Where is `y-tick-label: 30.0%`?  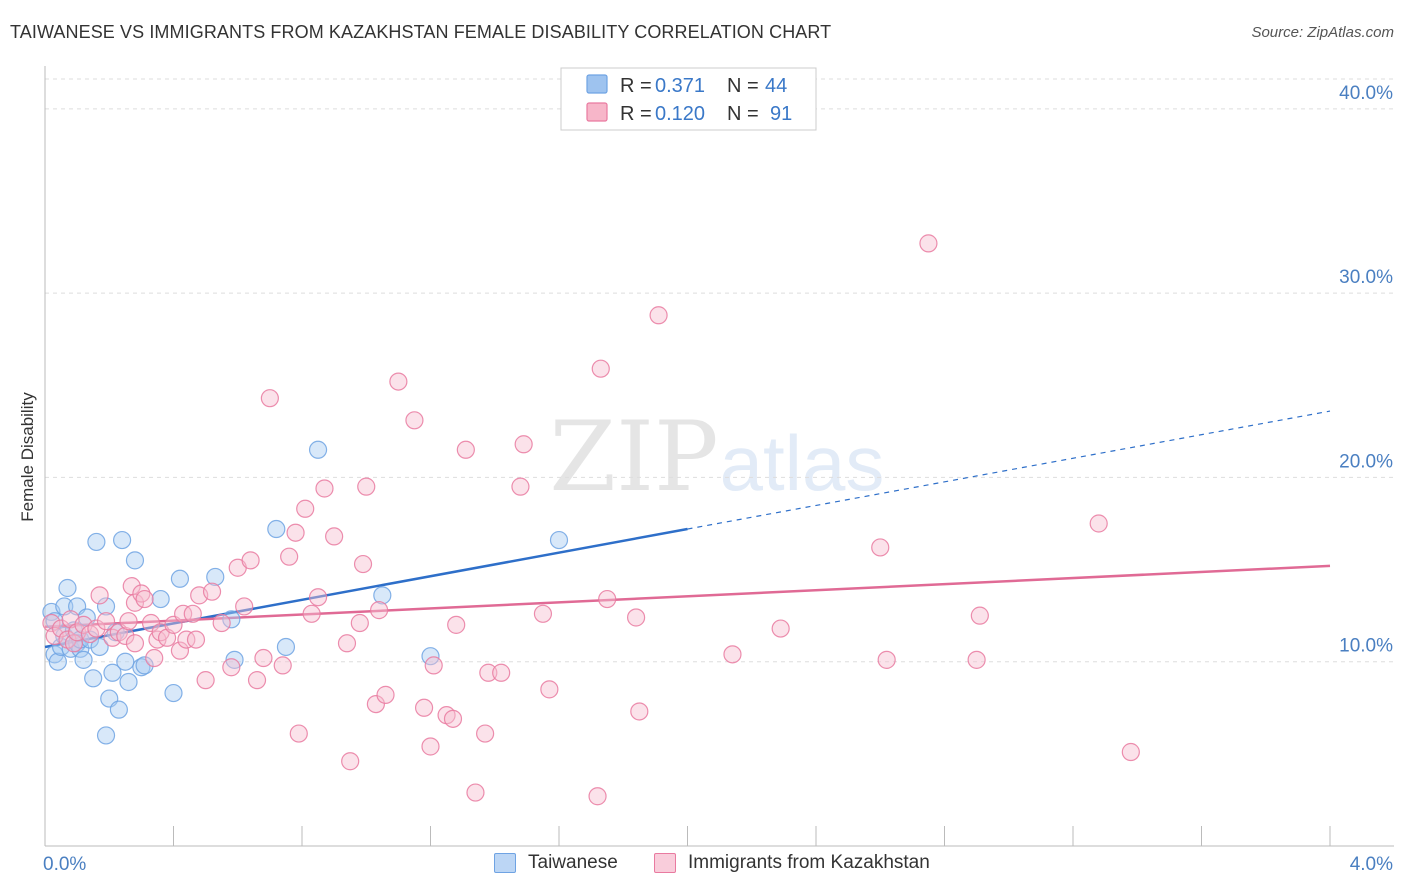 y-tick-label: 30.0% is located at coordinates (1366, 277).